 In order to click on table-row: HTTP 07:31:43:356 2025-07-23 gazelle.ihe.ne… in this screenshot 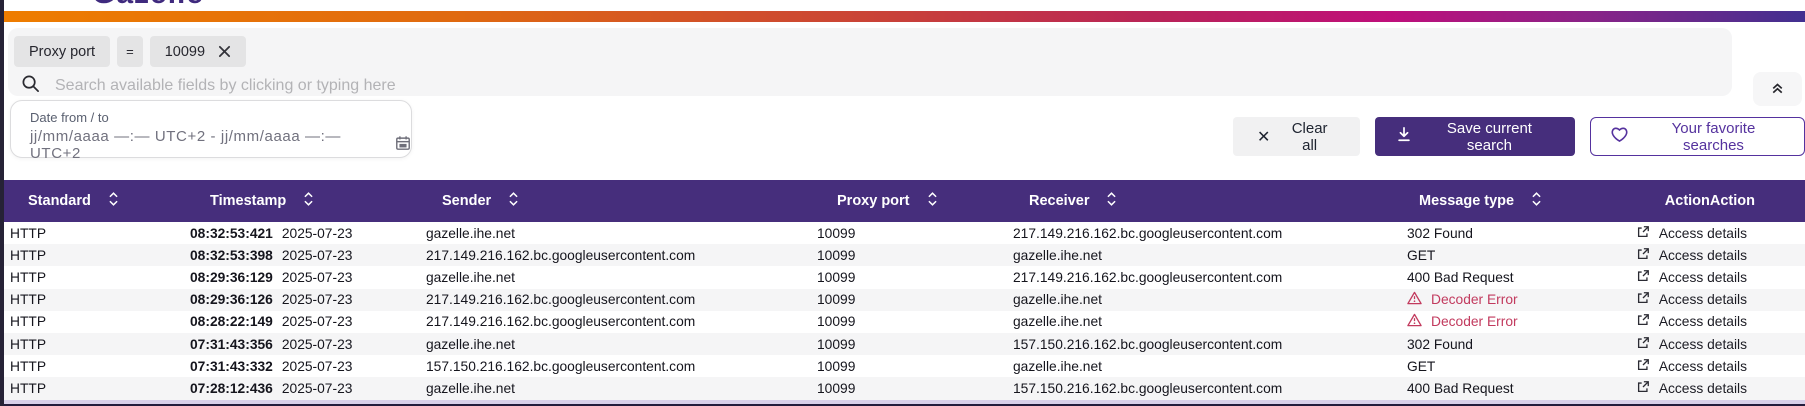, I will do `click(904, 344)`.